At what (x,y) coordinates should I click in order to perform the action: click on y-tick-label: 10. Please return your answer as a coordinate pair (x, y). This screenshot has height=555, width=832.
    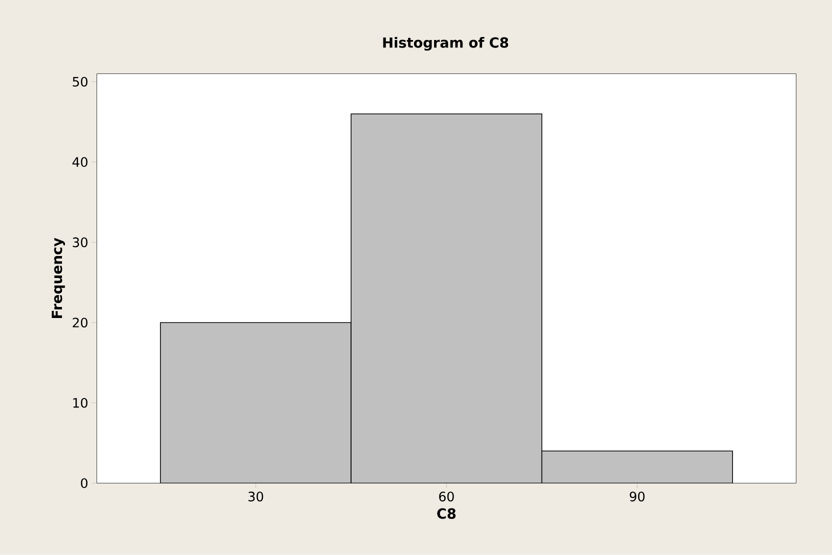
    Looking at the image, I should click on (80, 403).